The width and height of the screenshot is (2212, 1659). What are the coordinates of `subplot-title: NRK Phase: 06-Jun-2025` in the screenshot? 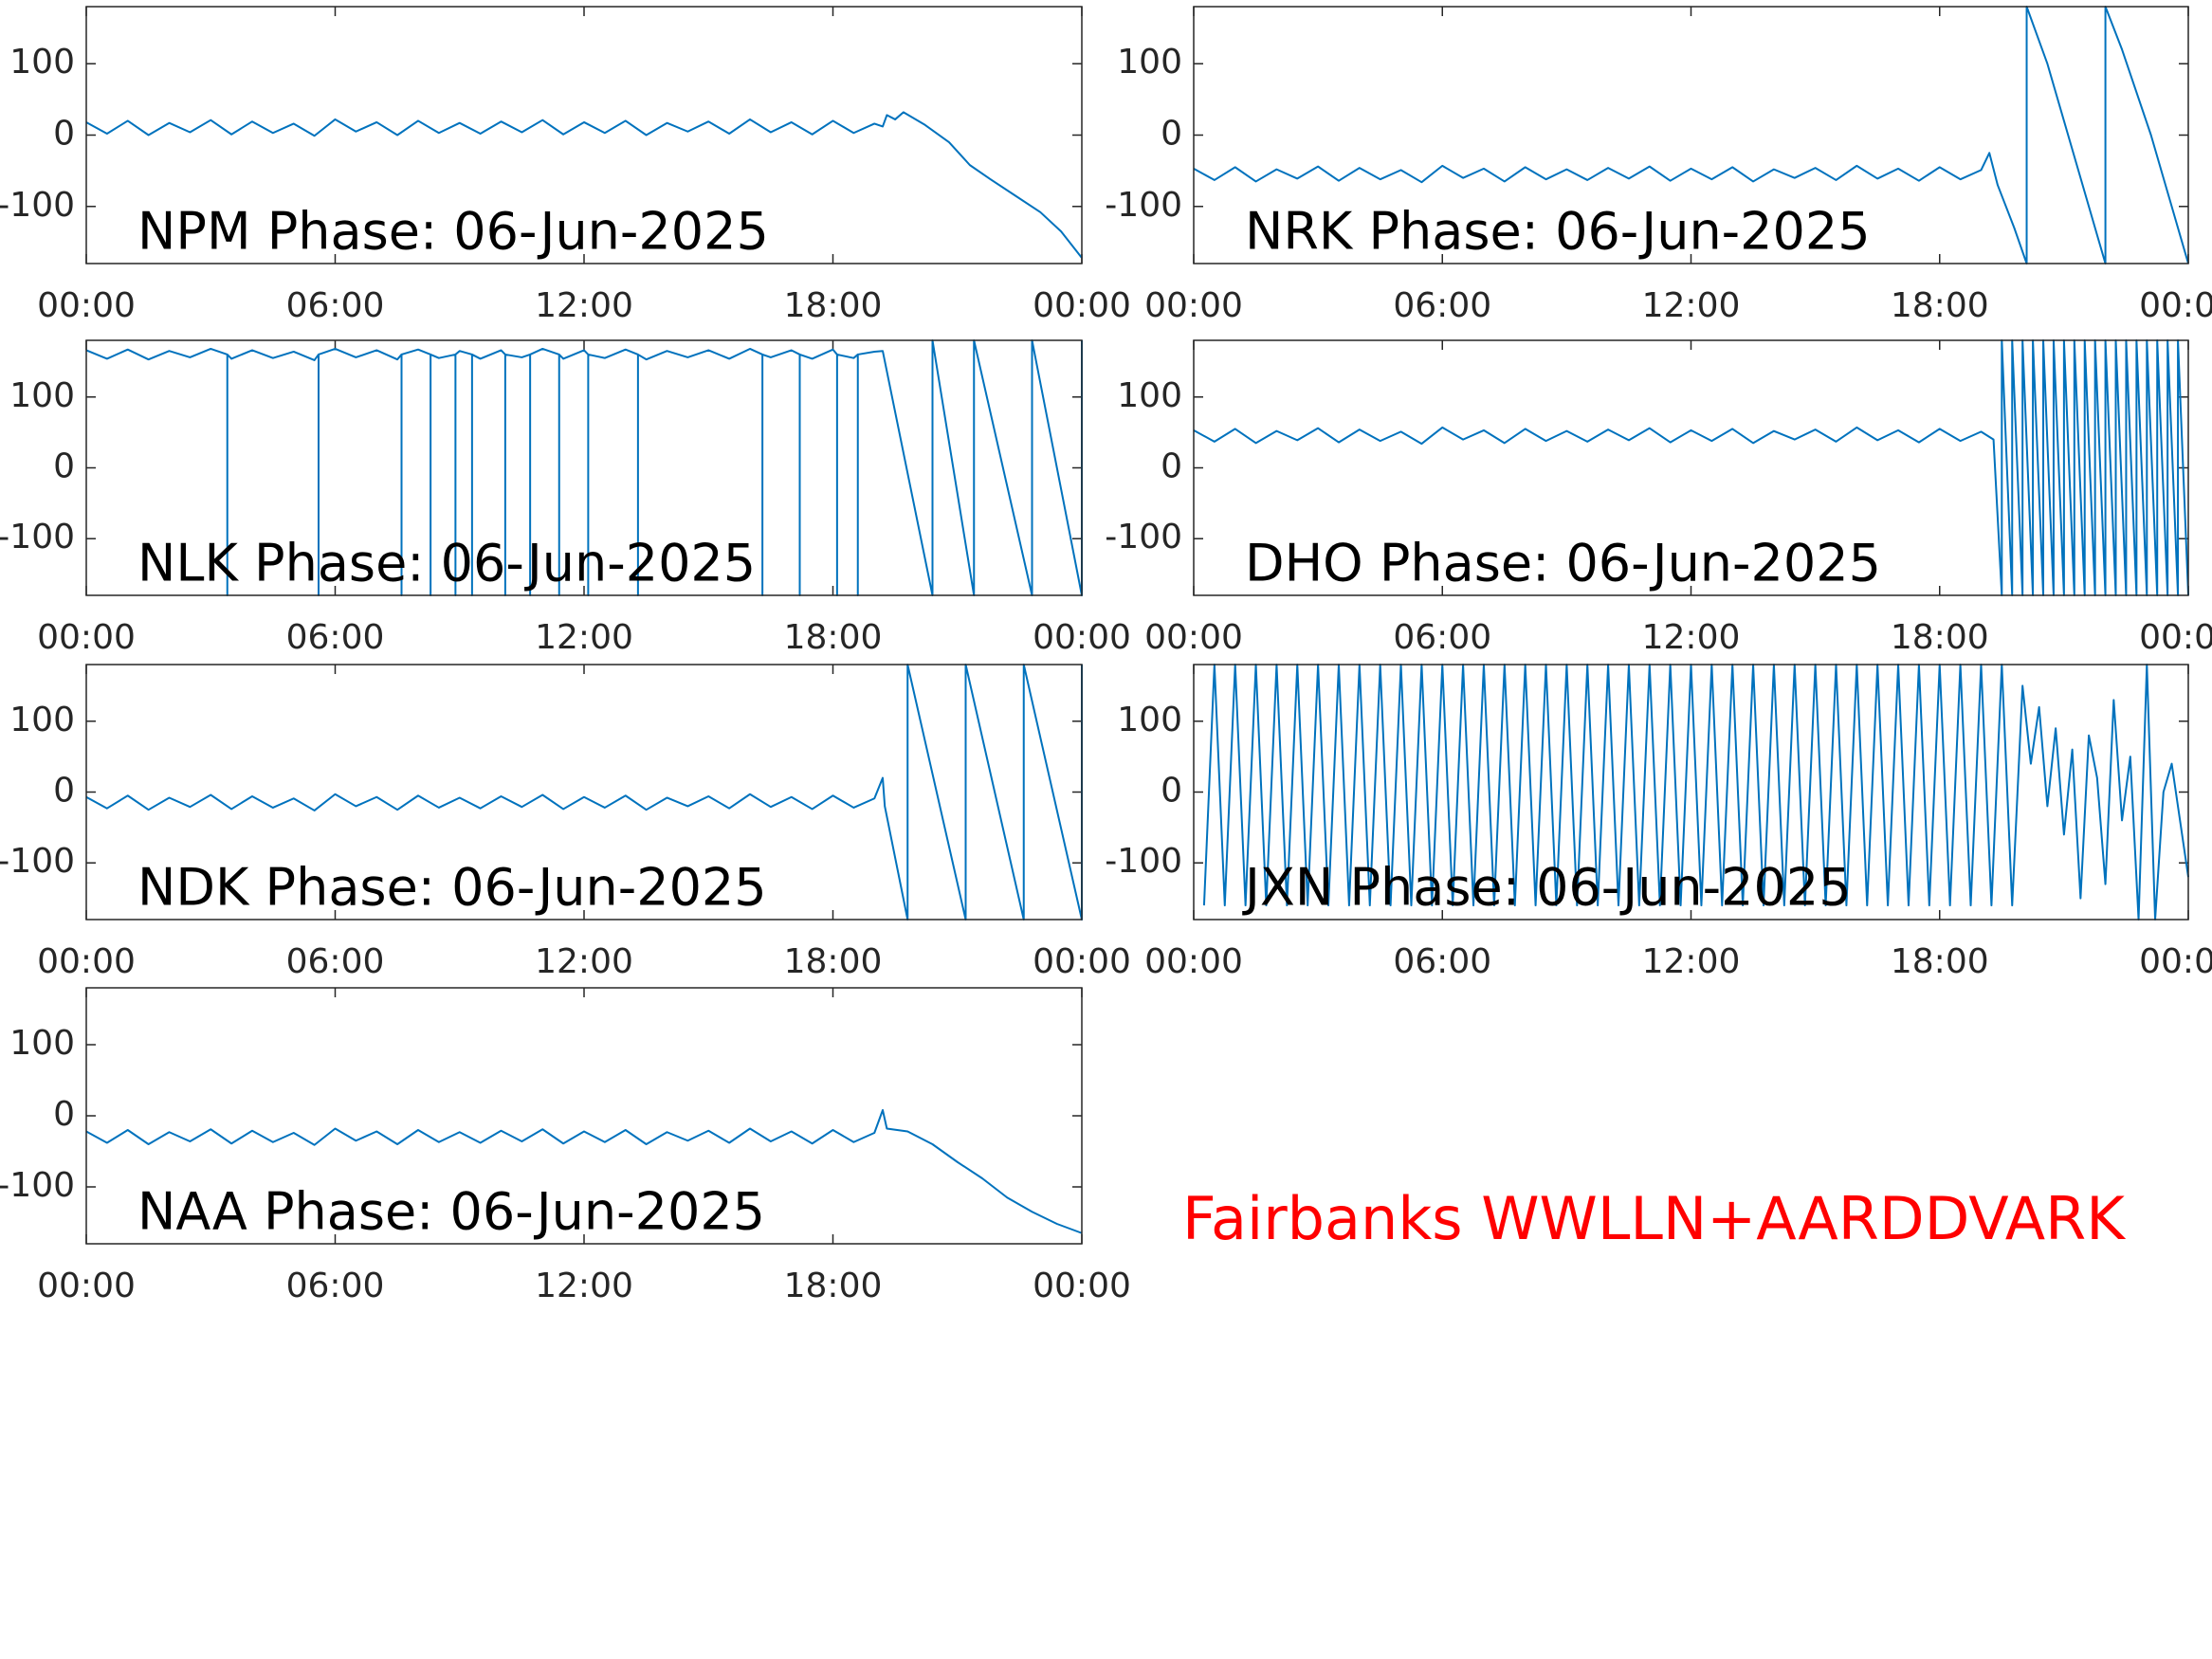 It's located at (1558, 232).